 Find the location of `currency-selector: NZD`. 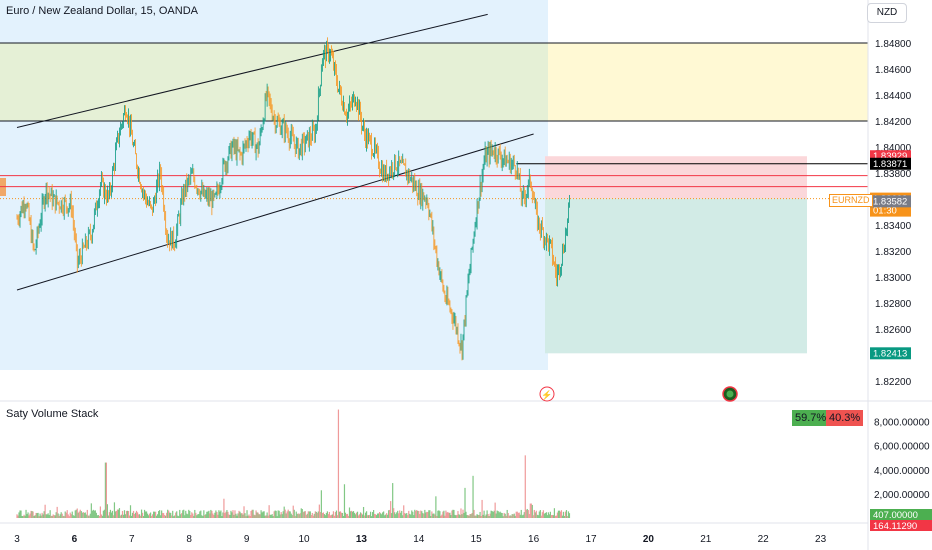

currency-selector: NZD is located at coordinates (887, 13).